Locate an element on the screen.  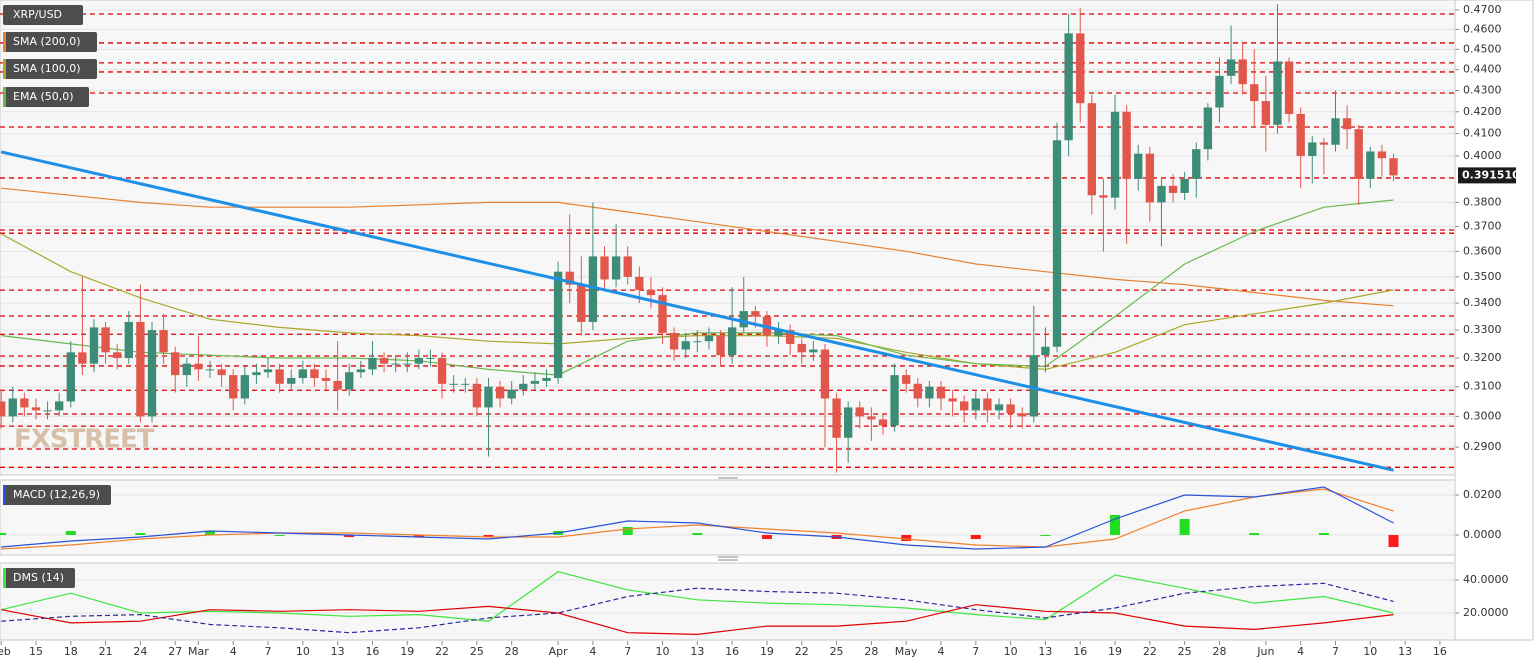
legend-label: EMA (50,0) is located at coordinates (43, 96).